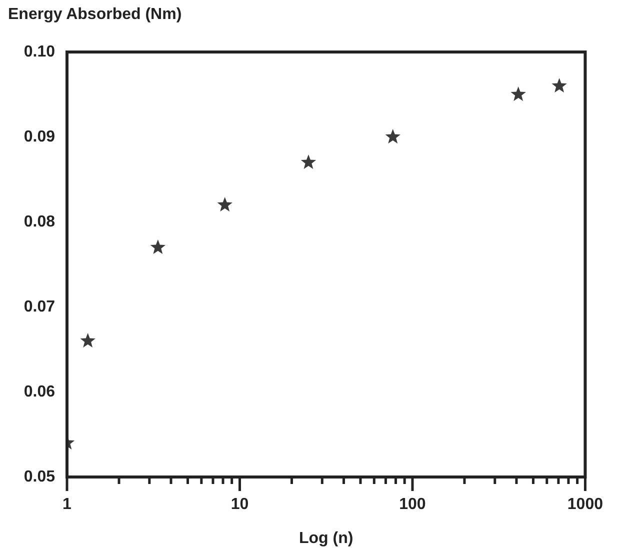 This screenshot has height=548, width=621. Describe the element at coordinates (239, 505) in the screenshot. I see `x-tick-label: 10` at that location.